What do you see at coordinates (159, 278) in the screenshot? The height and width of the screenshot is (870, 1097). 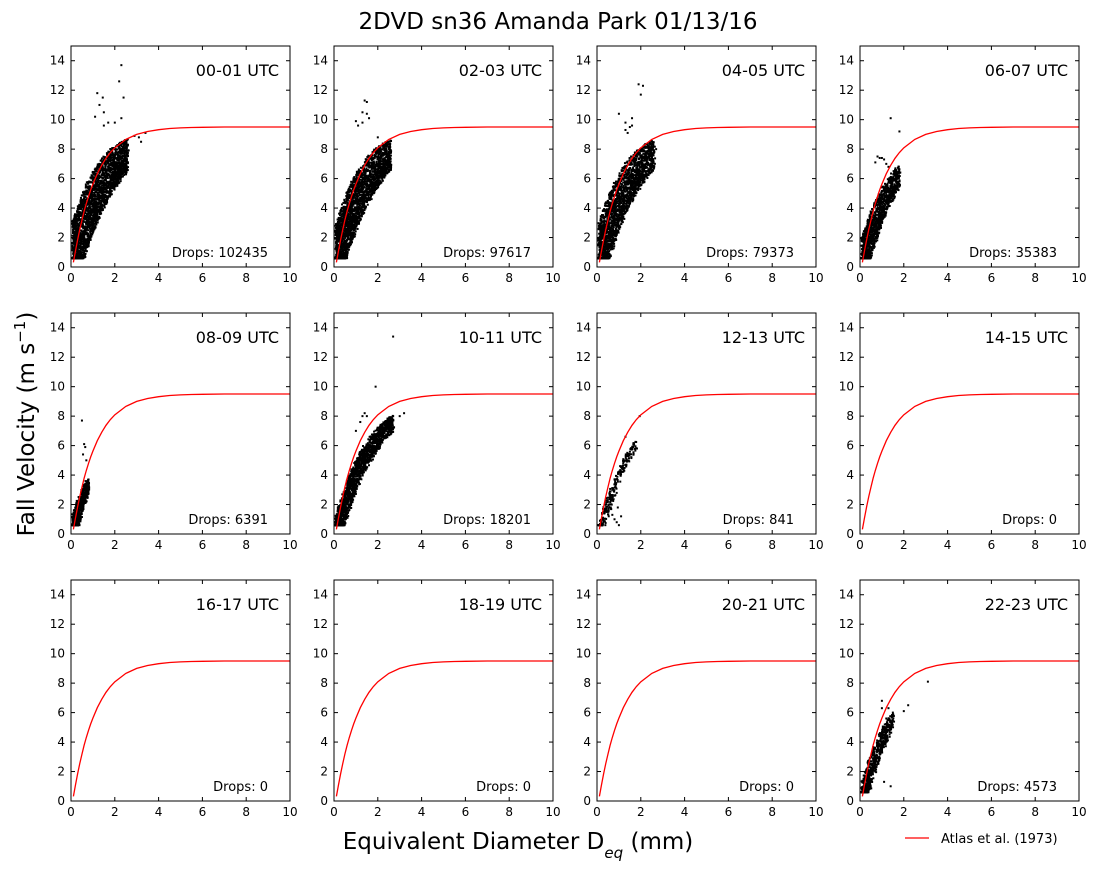 I see `x-tick-label: 4` at bounding box center [159, 278].